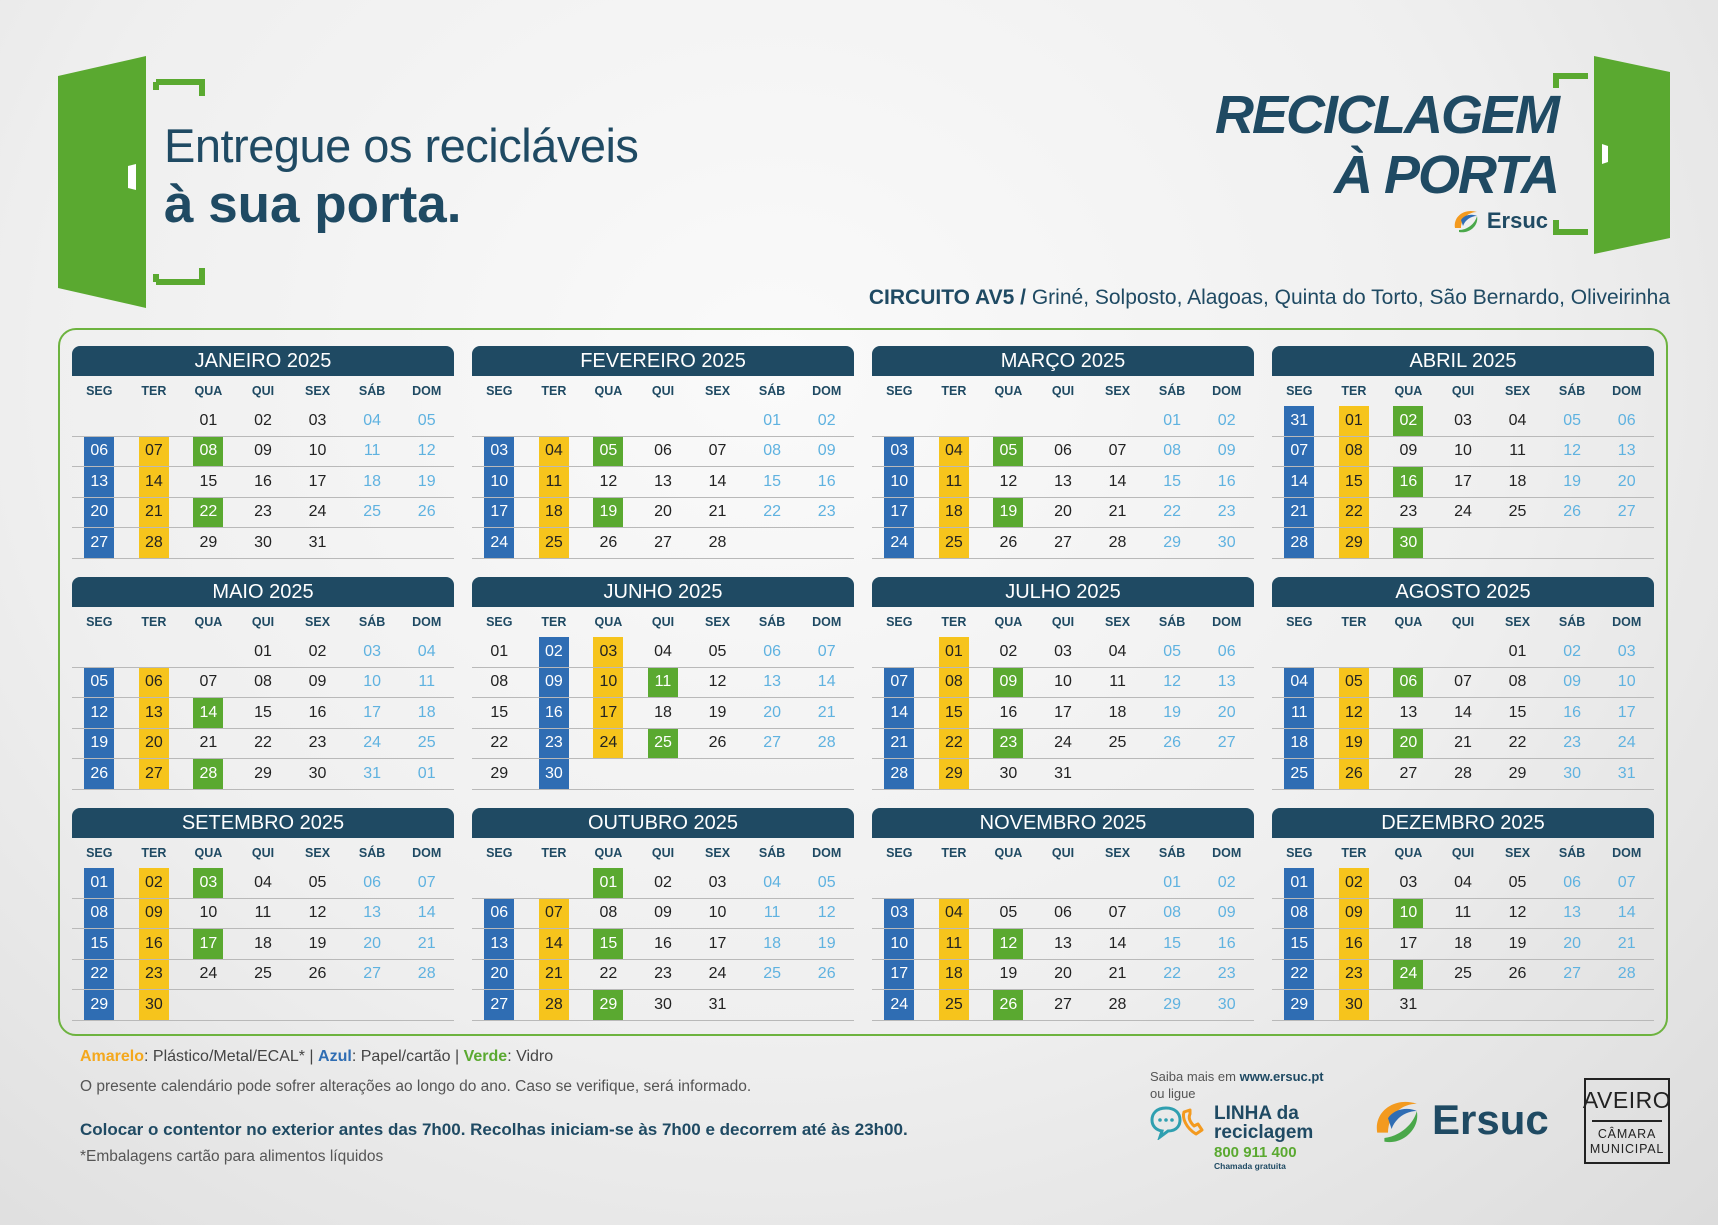 Image resolution: width=1718 pixels, height=1225 pixels. What do you see at coordinates (1626, 744) in the screenshot?
I see `day-cell: 24` at bounding box center [1626, 744].